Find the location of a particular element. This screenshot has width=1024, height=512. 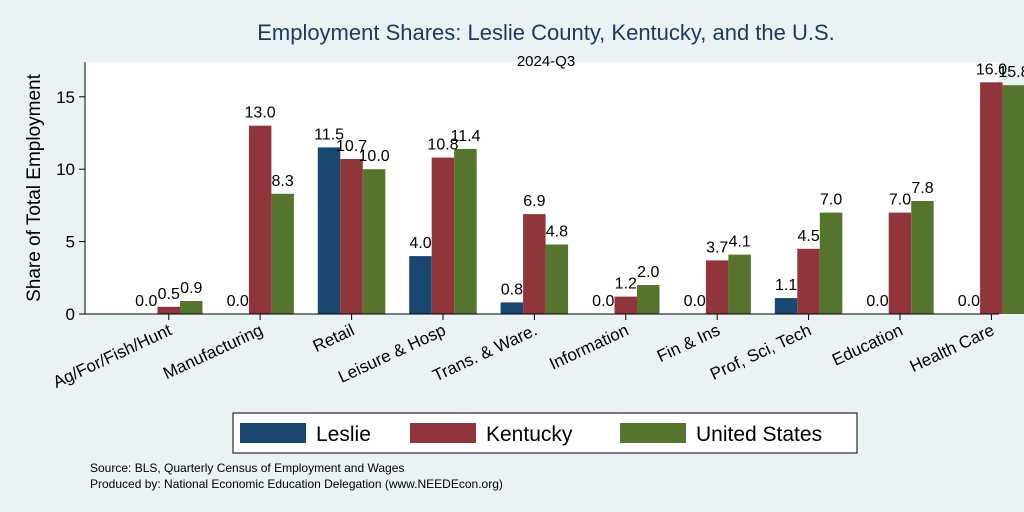

y-tick-label-3: 15 is located at coordinates (65, 97).